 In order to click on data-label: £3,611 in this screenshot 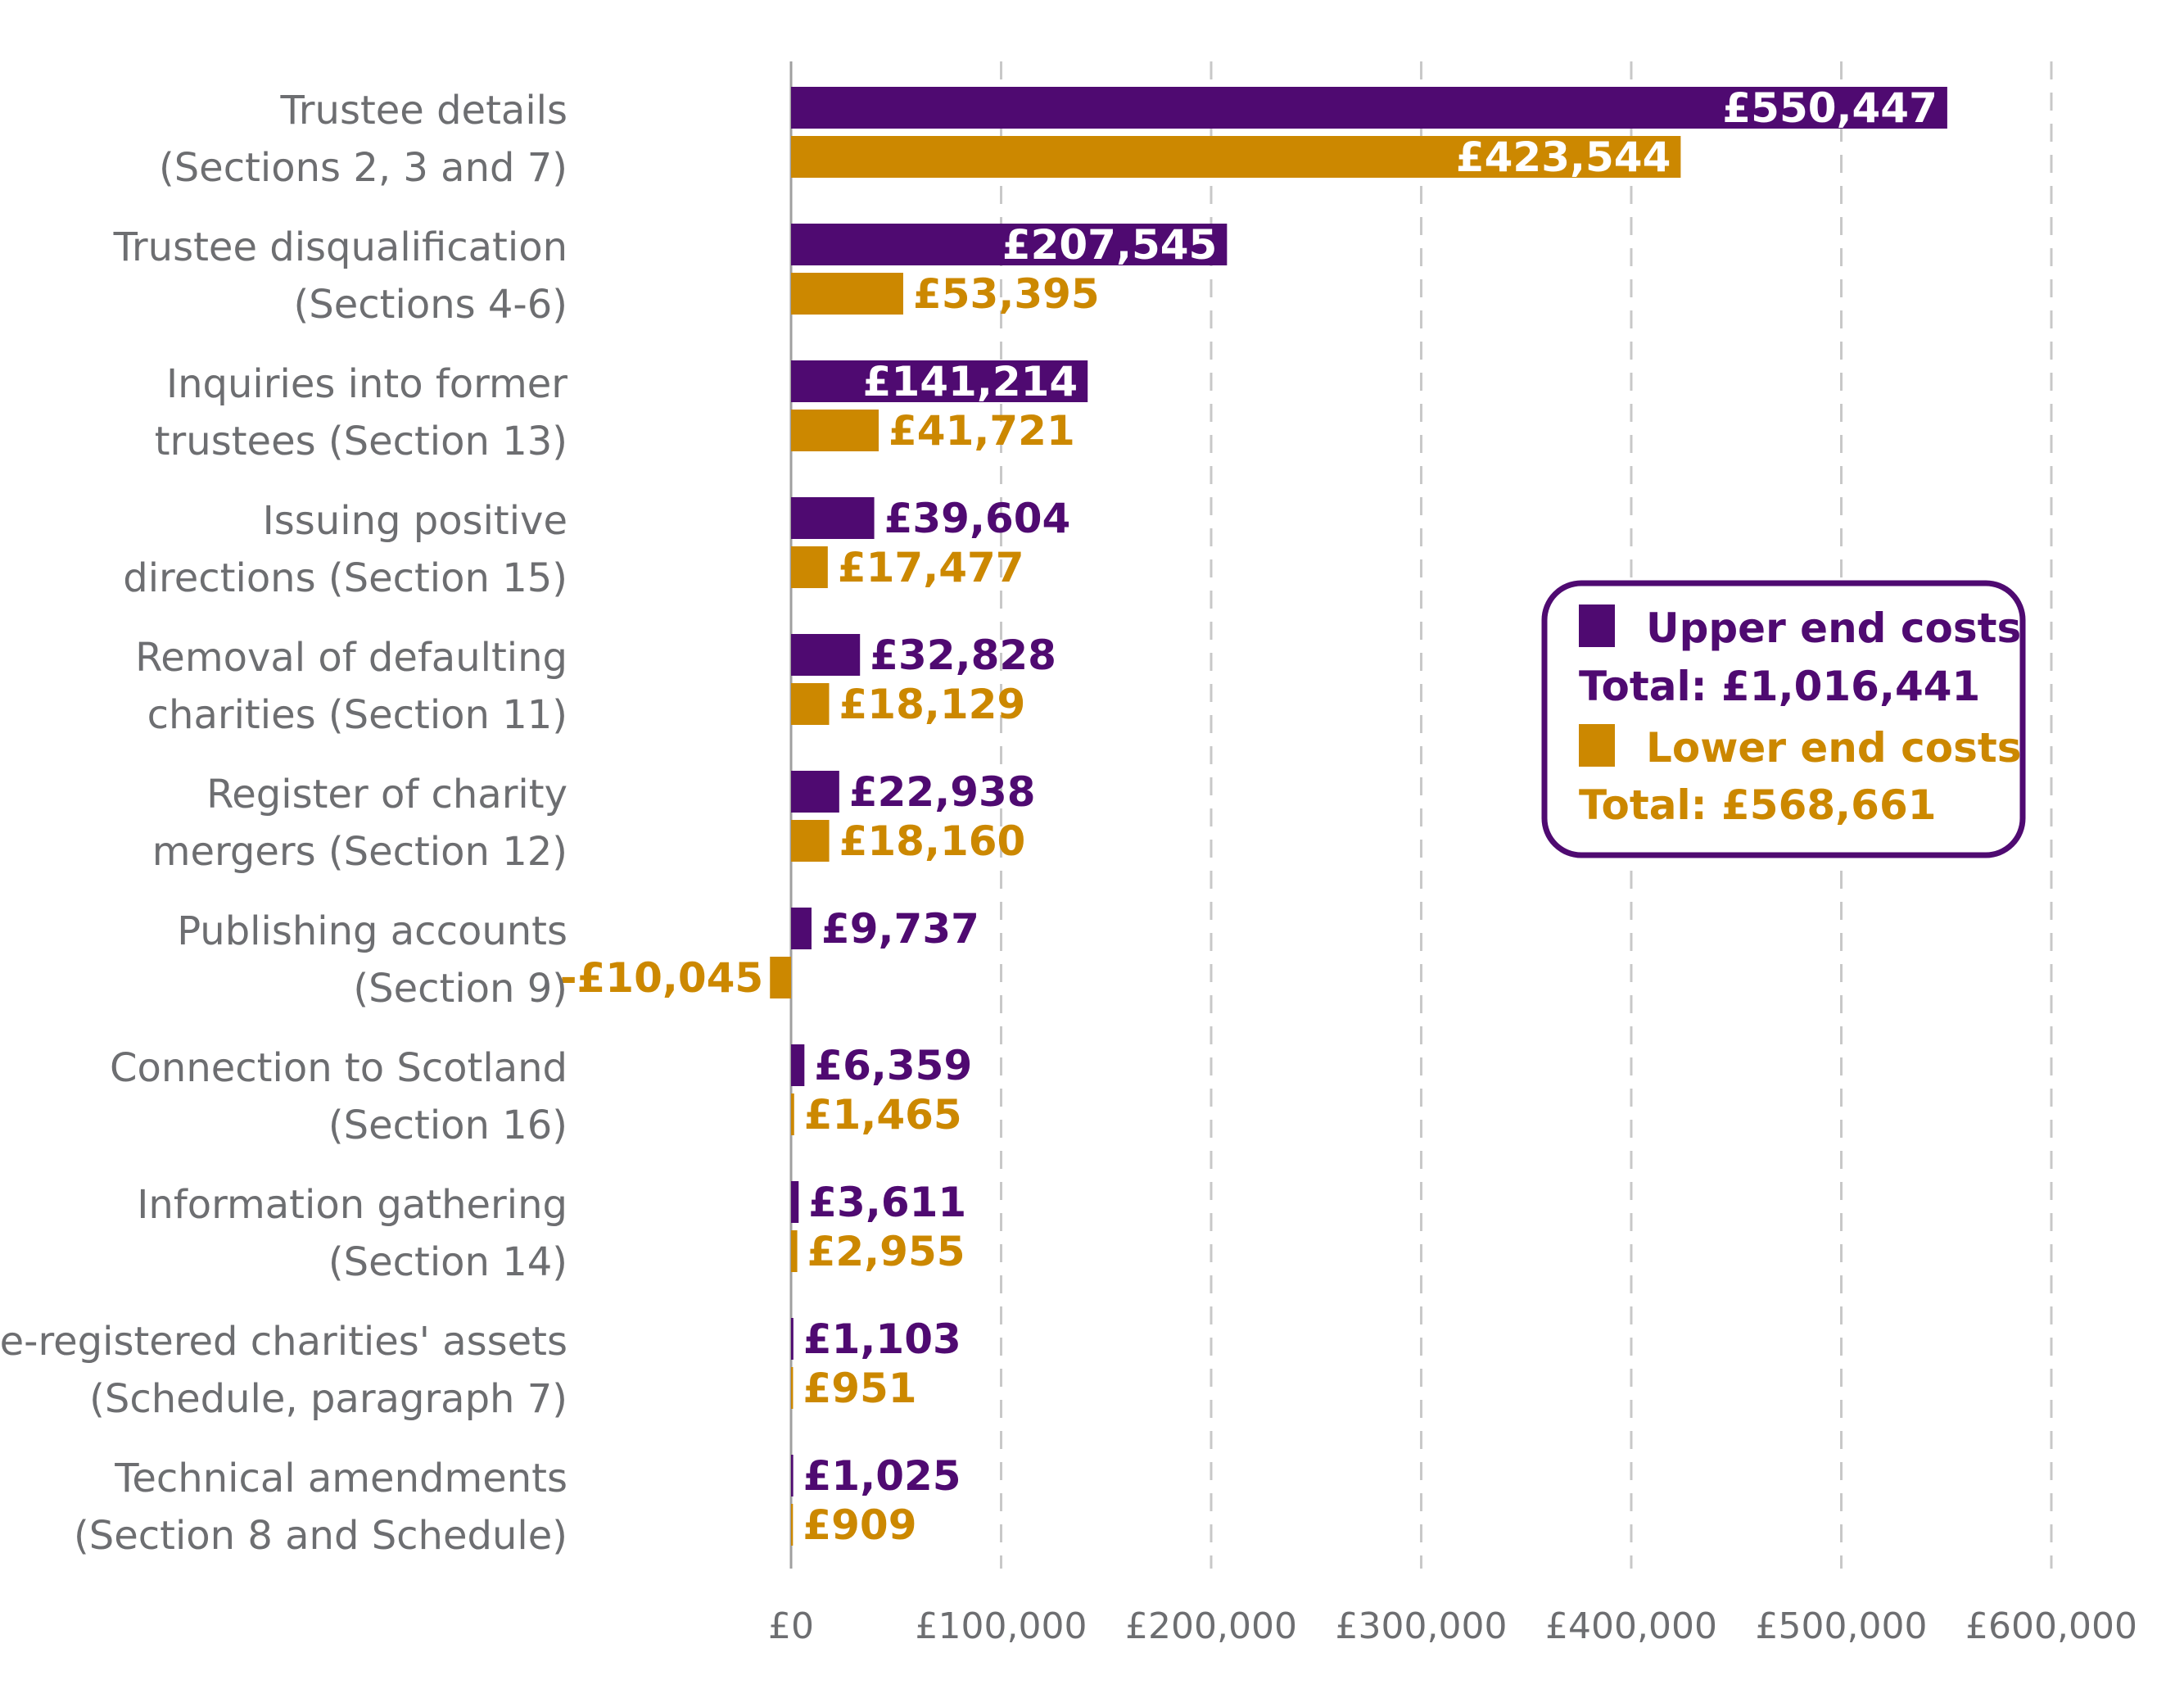, I will do `click(887, 1203)`.